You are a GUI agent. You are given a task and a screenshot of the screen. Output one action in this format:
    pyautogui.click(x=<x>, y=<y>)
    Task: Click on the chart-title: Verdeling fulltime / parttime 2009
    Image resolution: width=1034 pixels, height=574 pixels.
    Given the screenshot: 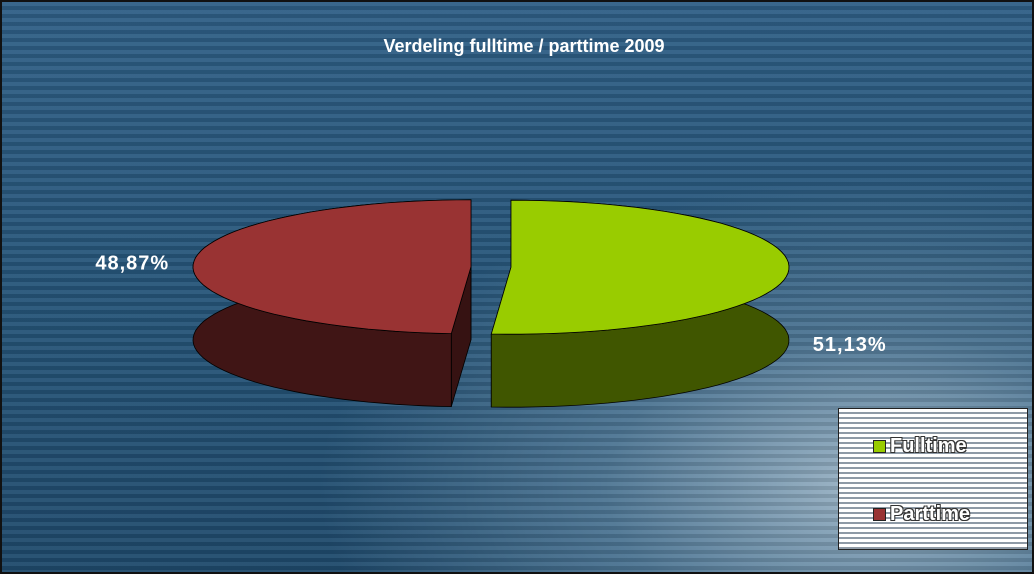 What is the action you would take?
    pyautogui.click(x=524, y=46)
    